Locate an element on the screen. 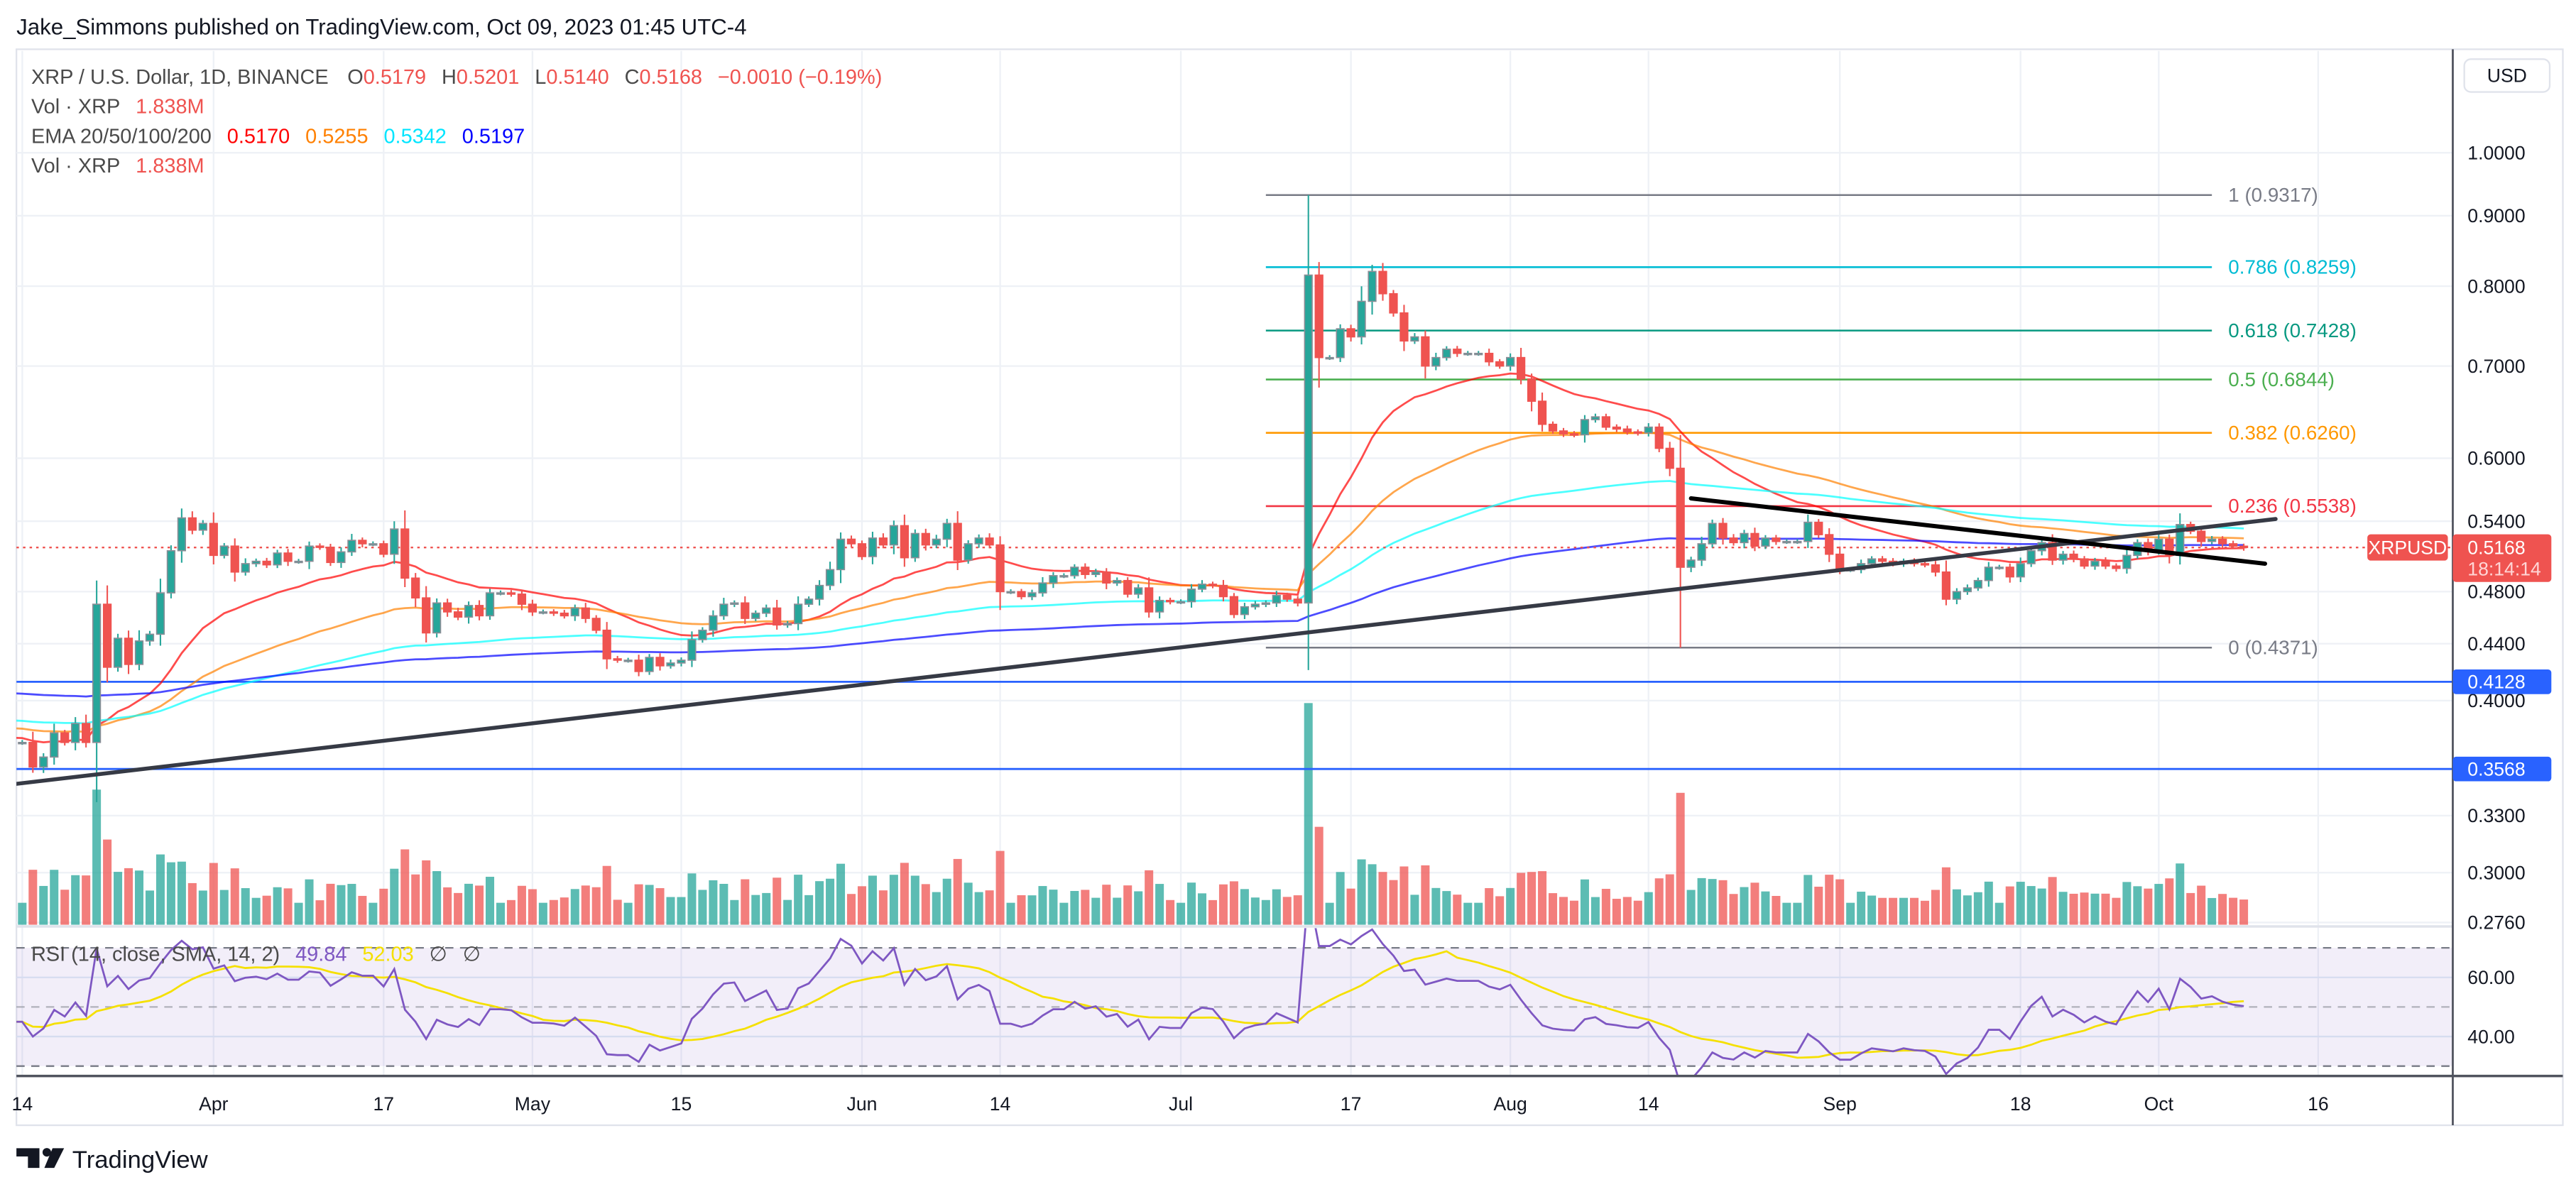 This screenshot has width=2576, height=1187. legend-line-volume: Vol · XRP 1.838M is located at coordinates (117, 107).